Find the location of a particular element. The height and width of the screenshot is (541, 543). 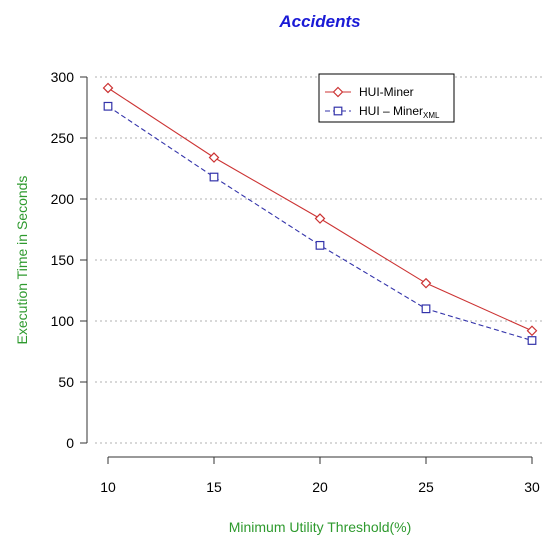

y-tick-label: 300 is located at coordinates (63, 77).